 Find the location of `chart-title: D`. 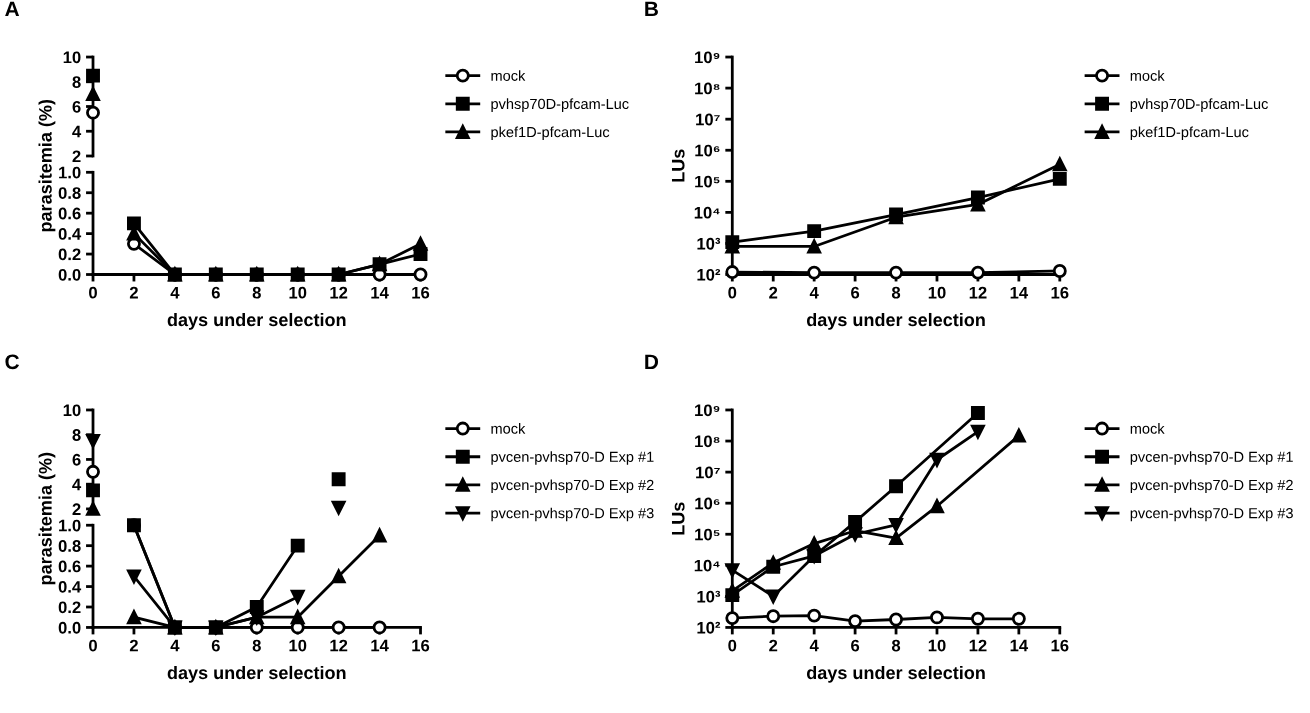

chart-title: D is located at coordinates (652, 362).